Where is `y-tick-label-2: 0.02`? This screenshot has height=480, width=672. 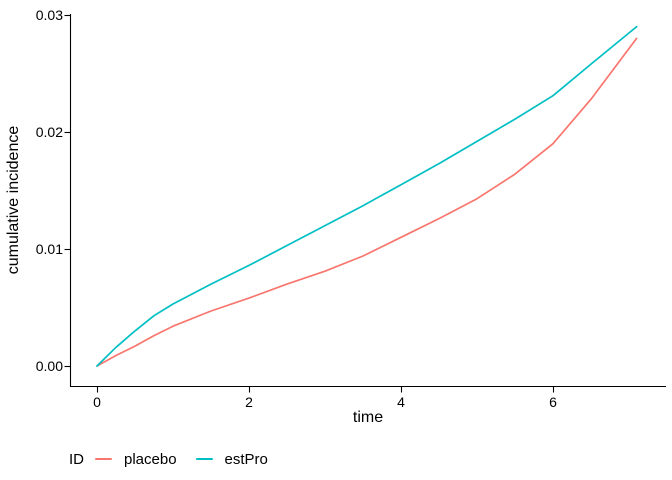
y-tick-label-2: 0.02 is located at coordinates (49, 132).